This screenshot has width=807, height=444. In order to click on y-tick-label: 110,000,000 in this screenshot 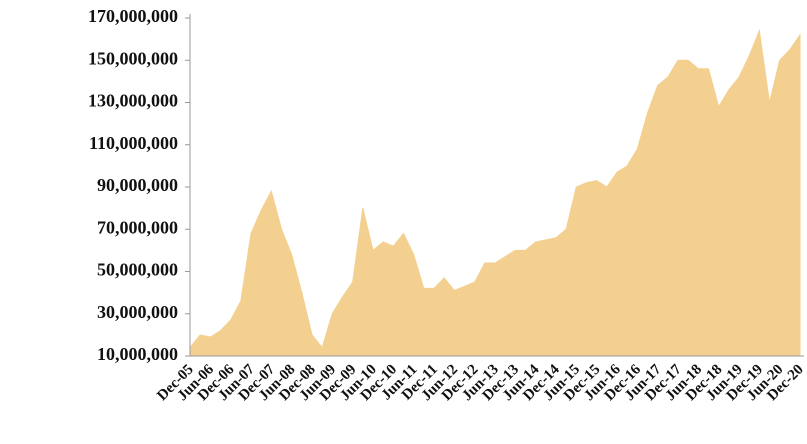, I will do `click(133, 143)`.